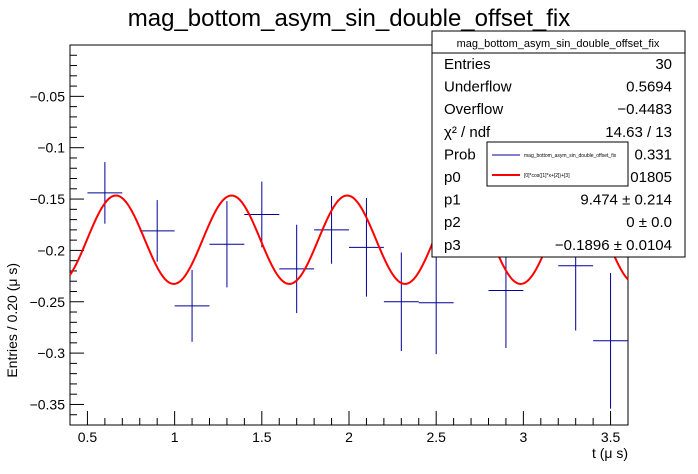 The width and height of the screenshot is (698, 474). I want to click on stats-label: Entries, so click(467, 64).